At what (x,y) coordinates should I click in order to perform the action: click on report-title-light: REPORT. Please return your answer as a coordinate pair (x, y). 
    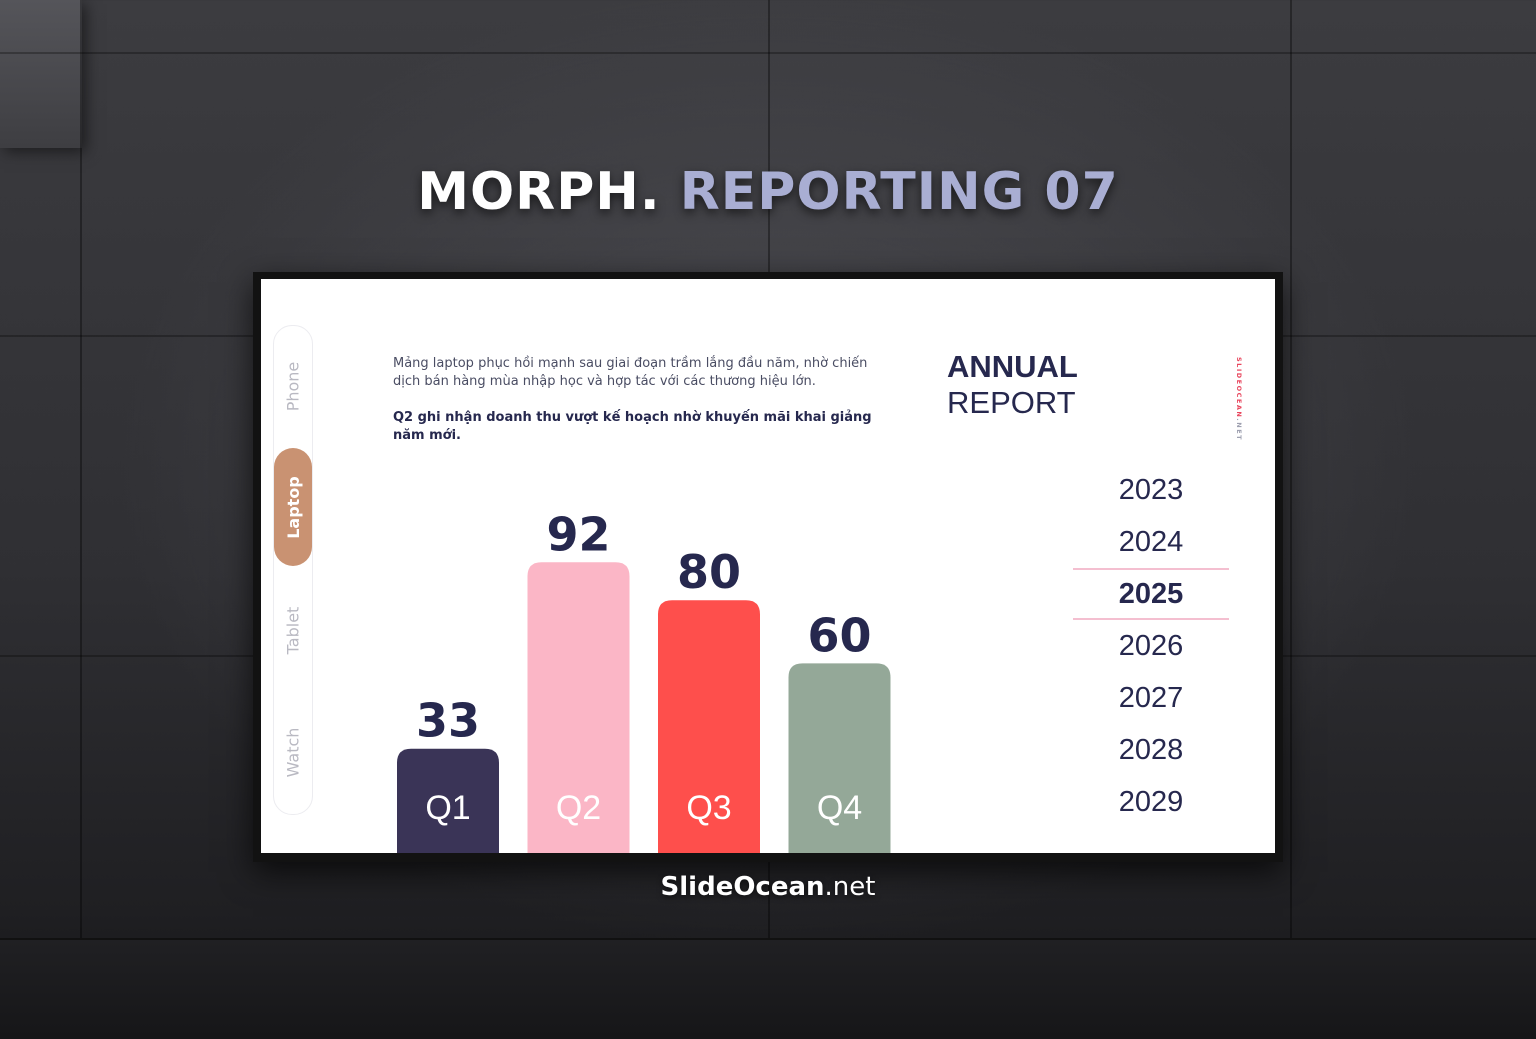
    Looking at the image, I should click on (1011, 402).